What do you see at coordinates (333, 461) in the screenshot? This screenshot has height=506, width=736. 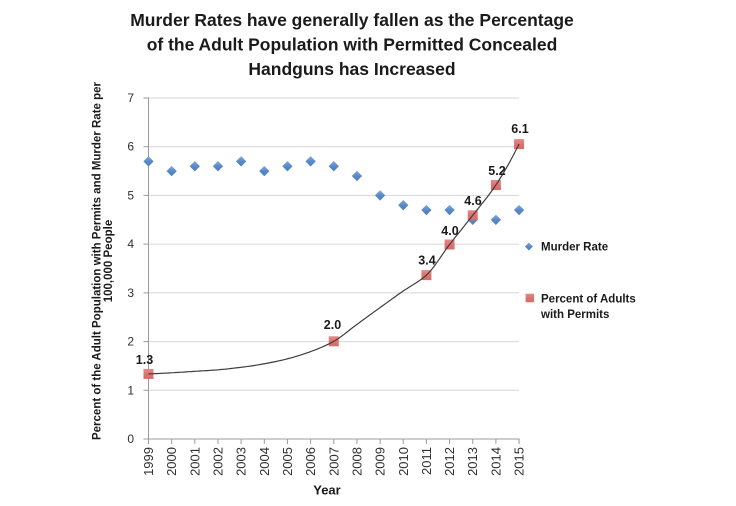 I see `svg-text: 2007` at bounding box center [333, 461].